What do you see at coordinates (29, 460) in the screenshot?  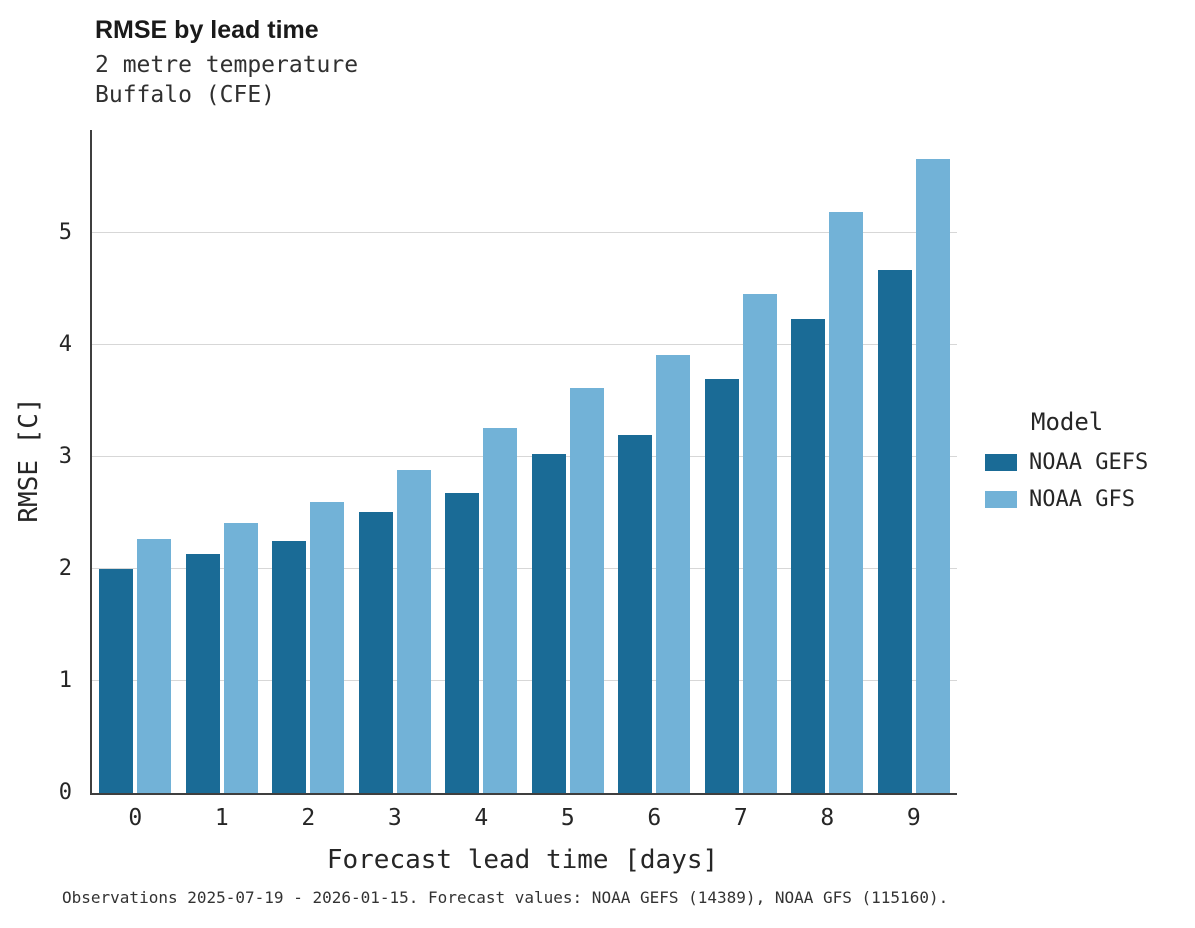 I see `y-axis-label: RMSE [C]` at bounding box center [29, 460].